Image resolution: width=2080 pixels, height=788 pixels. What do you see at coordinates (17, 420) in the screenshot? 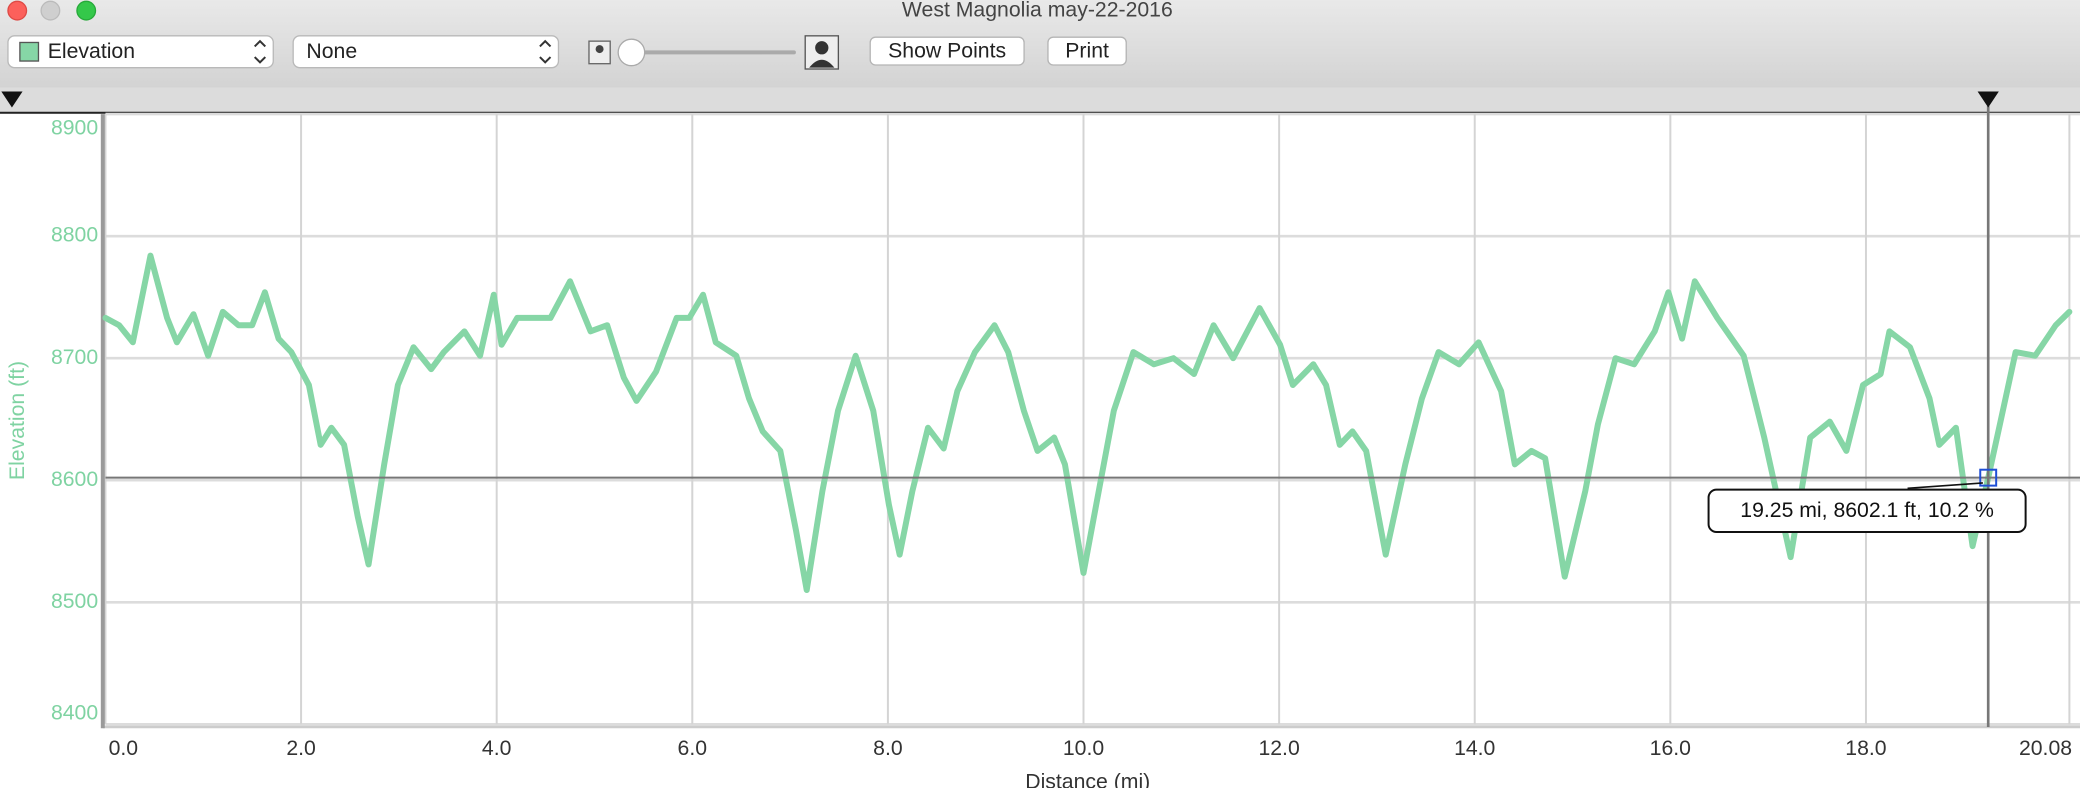
I see `y-axis-title: Elevation (ft)` at bounding box center [17, 420].